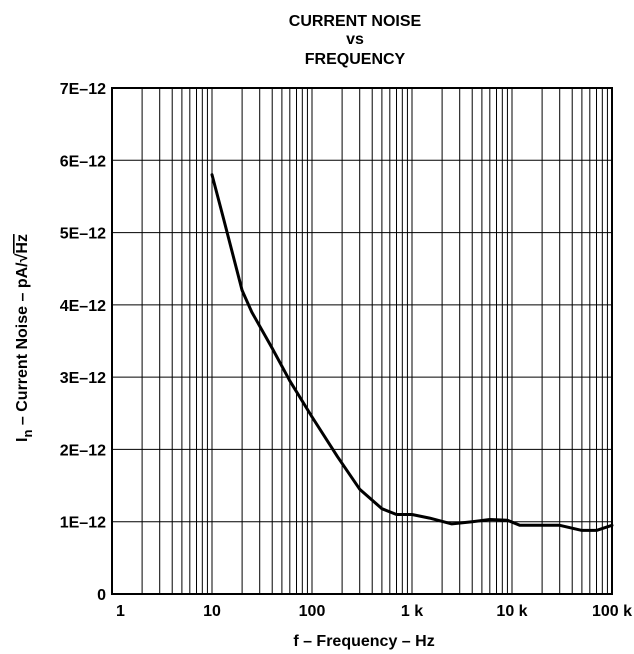 This screenshot has width=634, height=654. I want to click on svg-text: In – Current Noise – pA/√Hz, so click(24, 338).